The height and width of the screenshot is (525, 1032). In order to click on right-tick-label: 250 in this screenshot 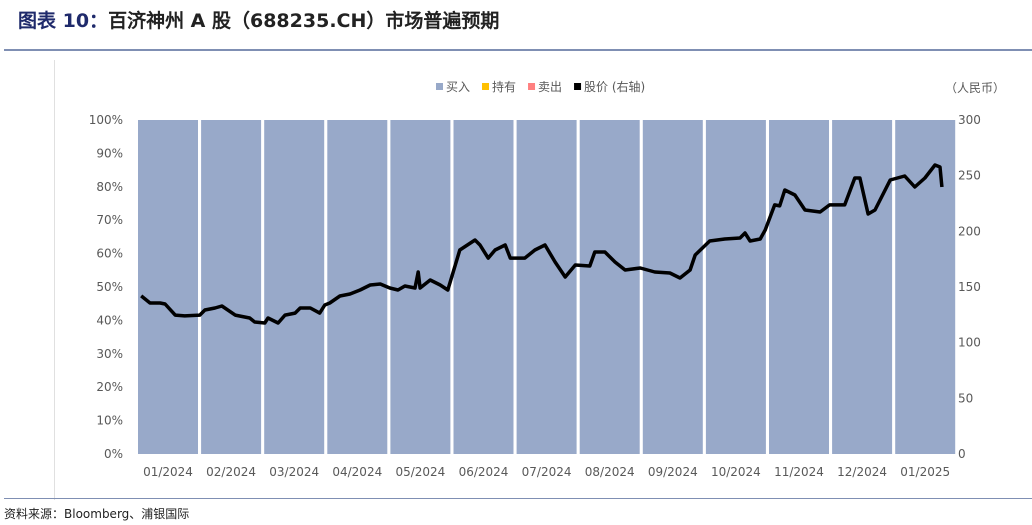, I will do `click(969, 176)`.